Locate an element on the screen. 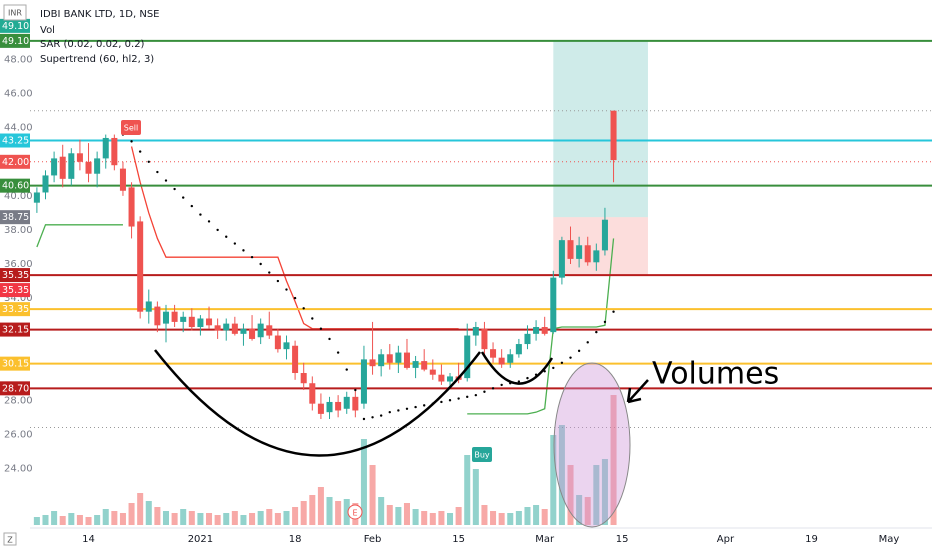 The width and height of the screenshot is (932, 550). price-tag-label: 35.35 is located at coordinates (15, 275).